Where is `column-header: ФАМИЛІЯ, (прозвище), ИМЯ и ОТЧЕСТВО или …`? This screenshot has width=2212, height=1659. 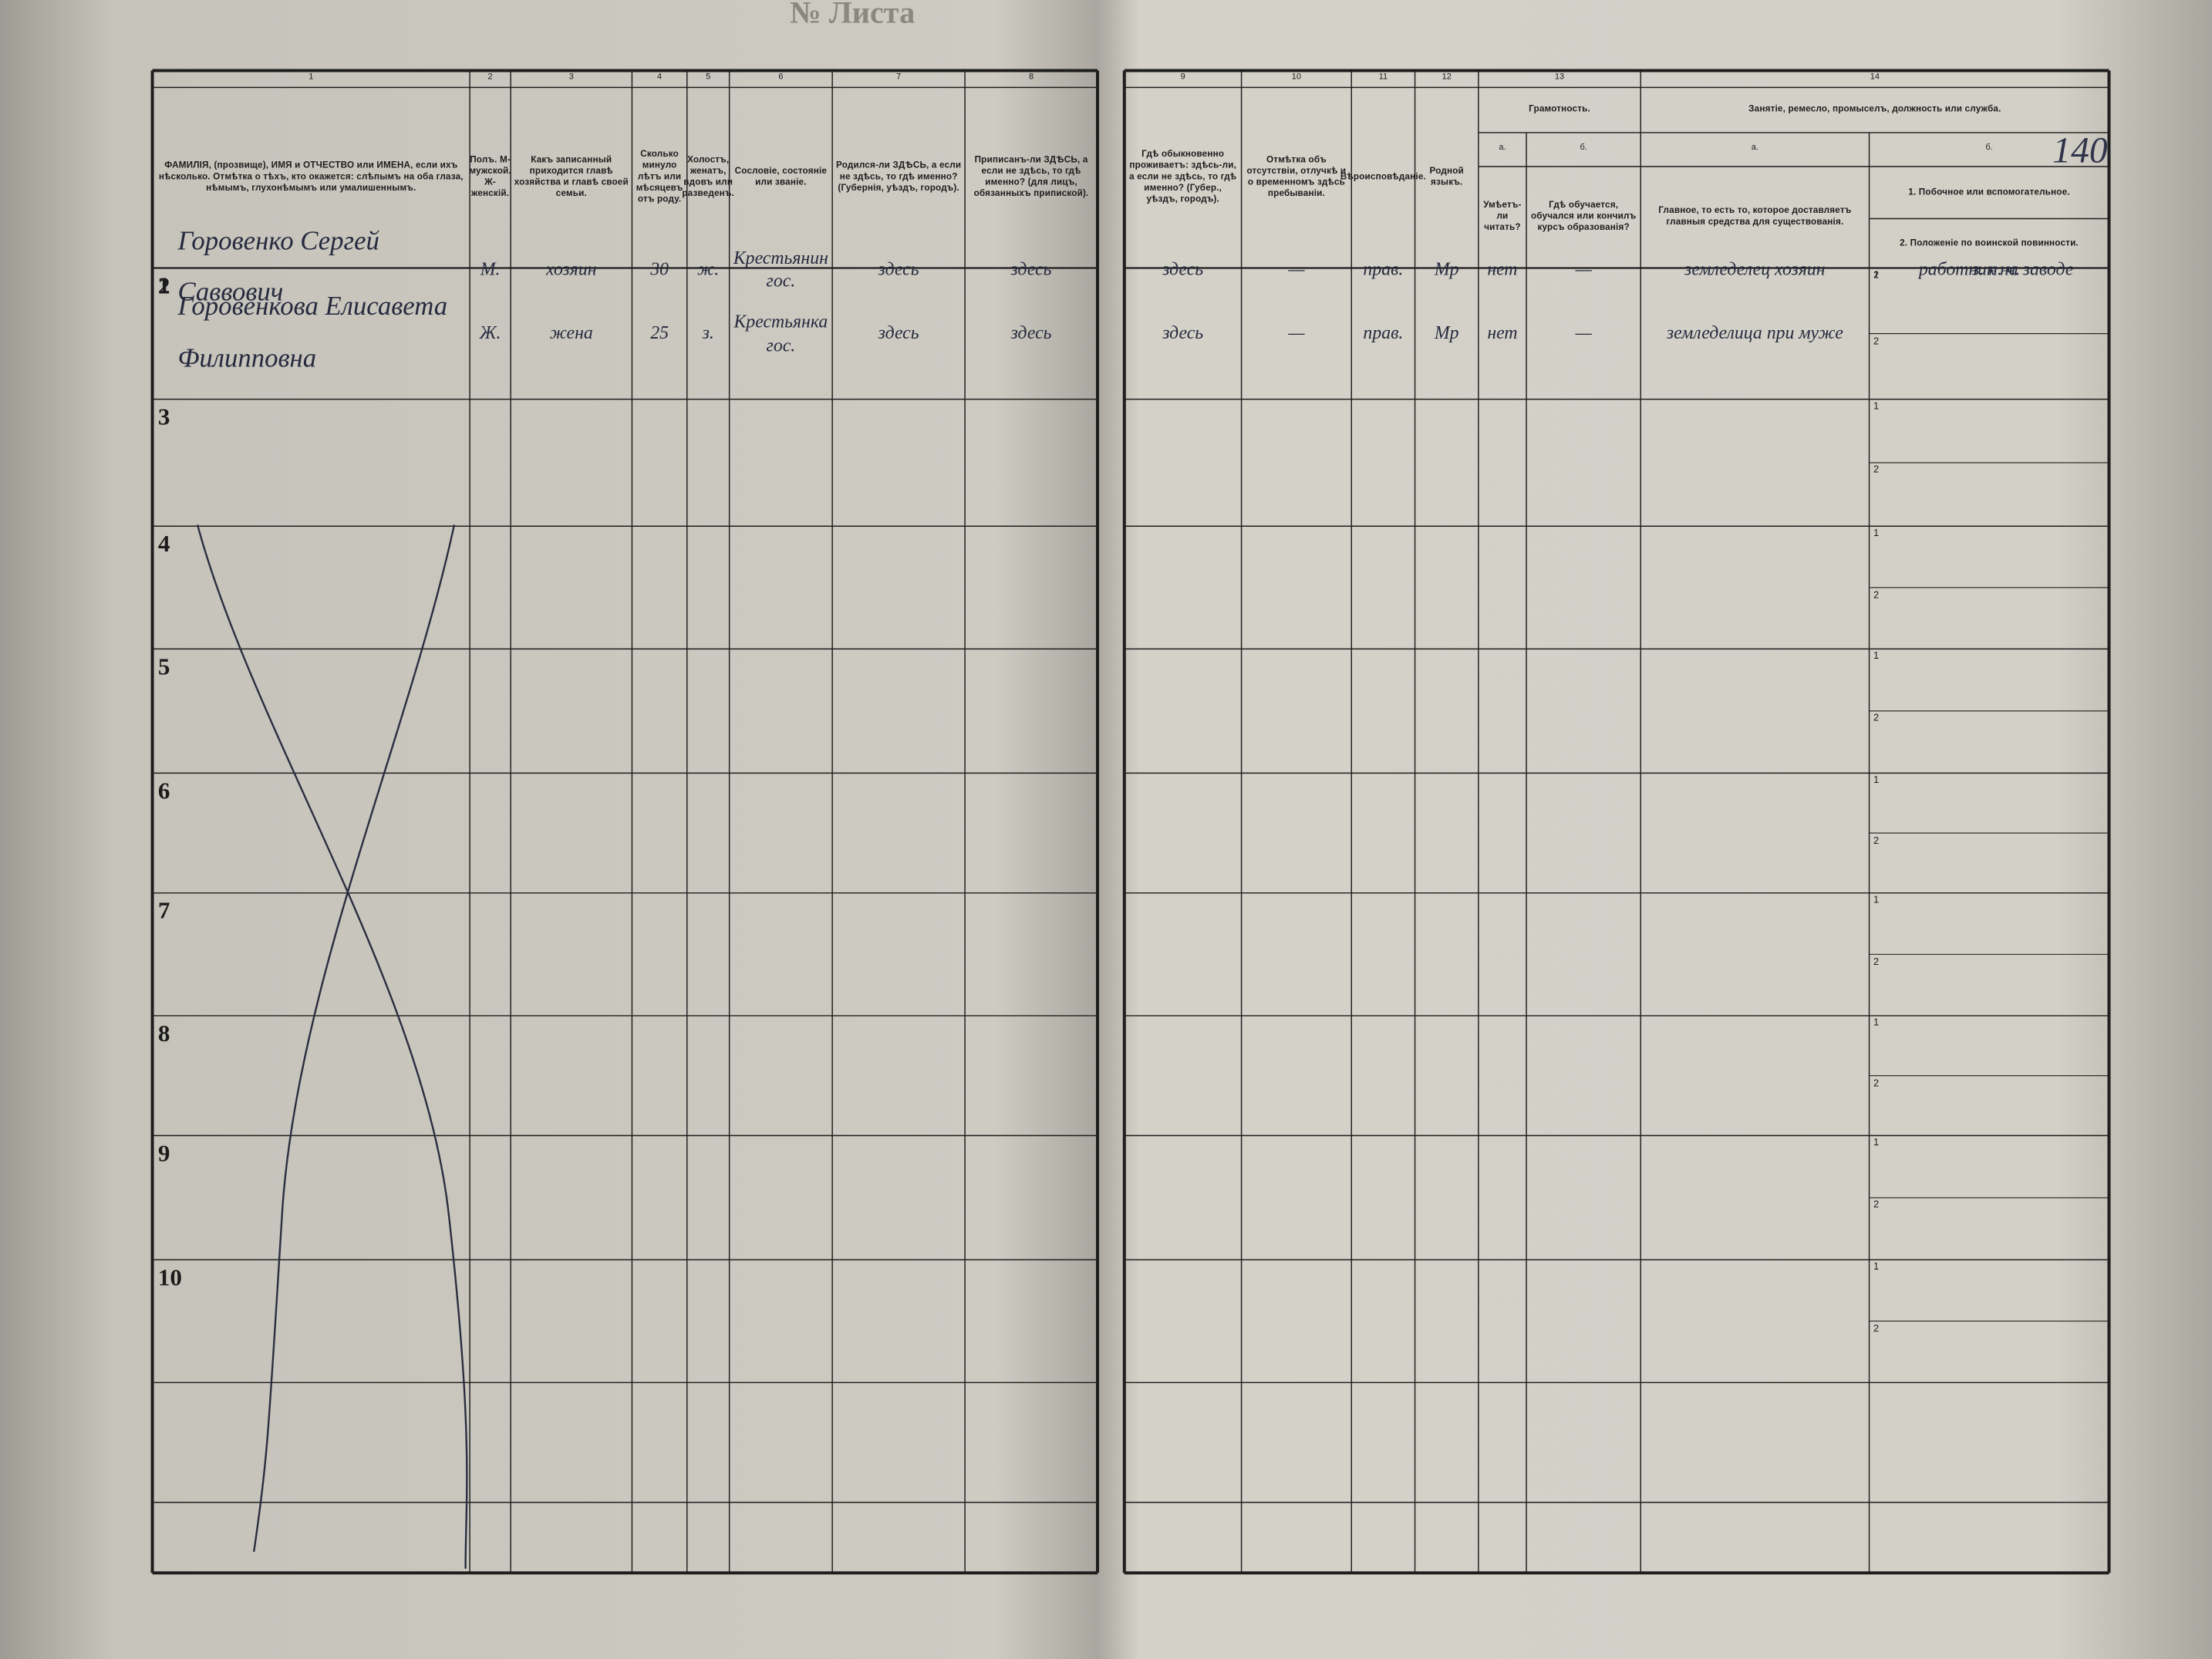 column-header: ФАМИЛІЯ, (прозвище), ИМЯ и ОТЧЕСТВО или … is located at coordinates (311, 177).